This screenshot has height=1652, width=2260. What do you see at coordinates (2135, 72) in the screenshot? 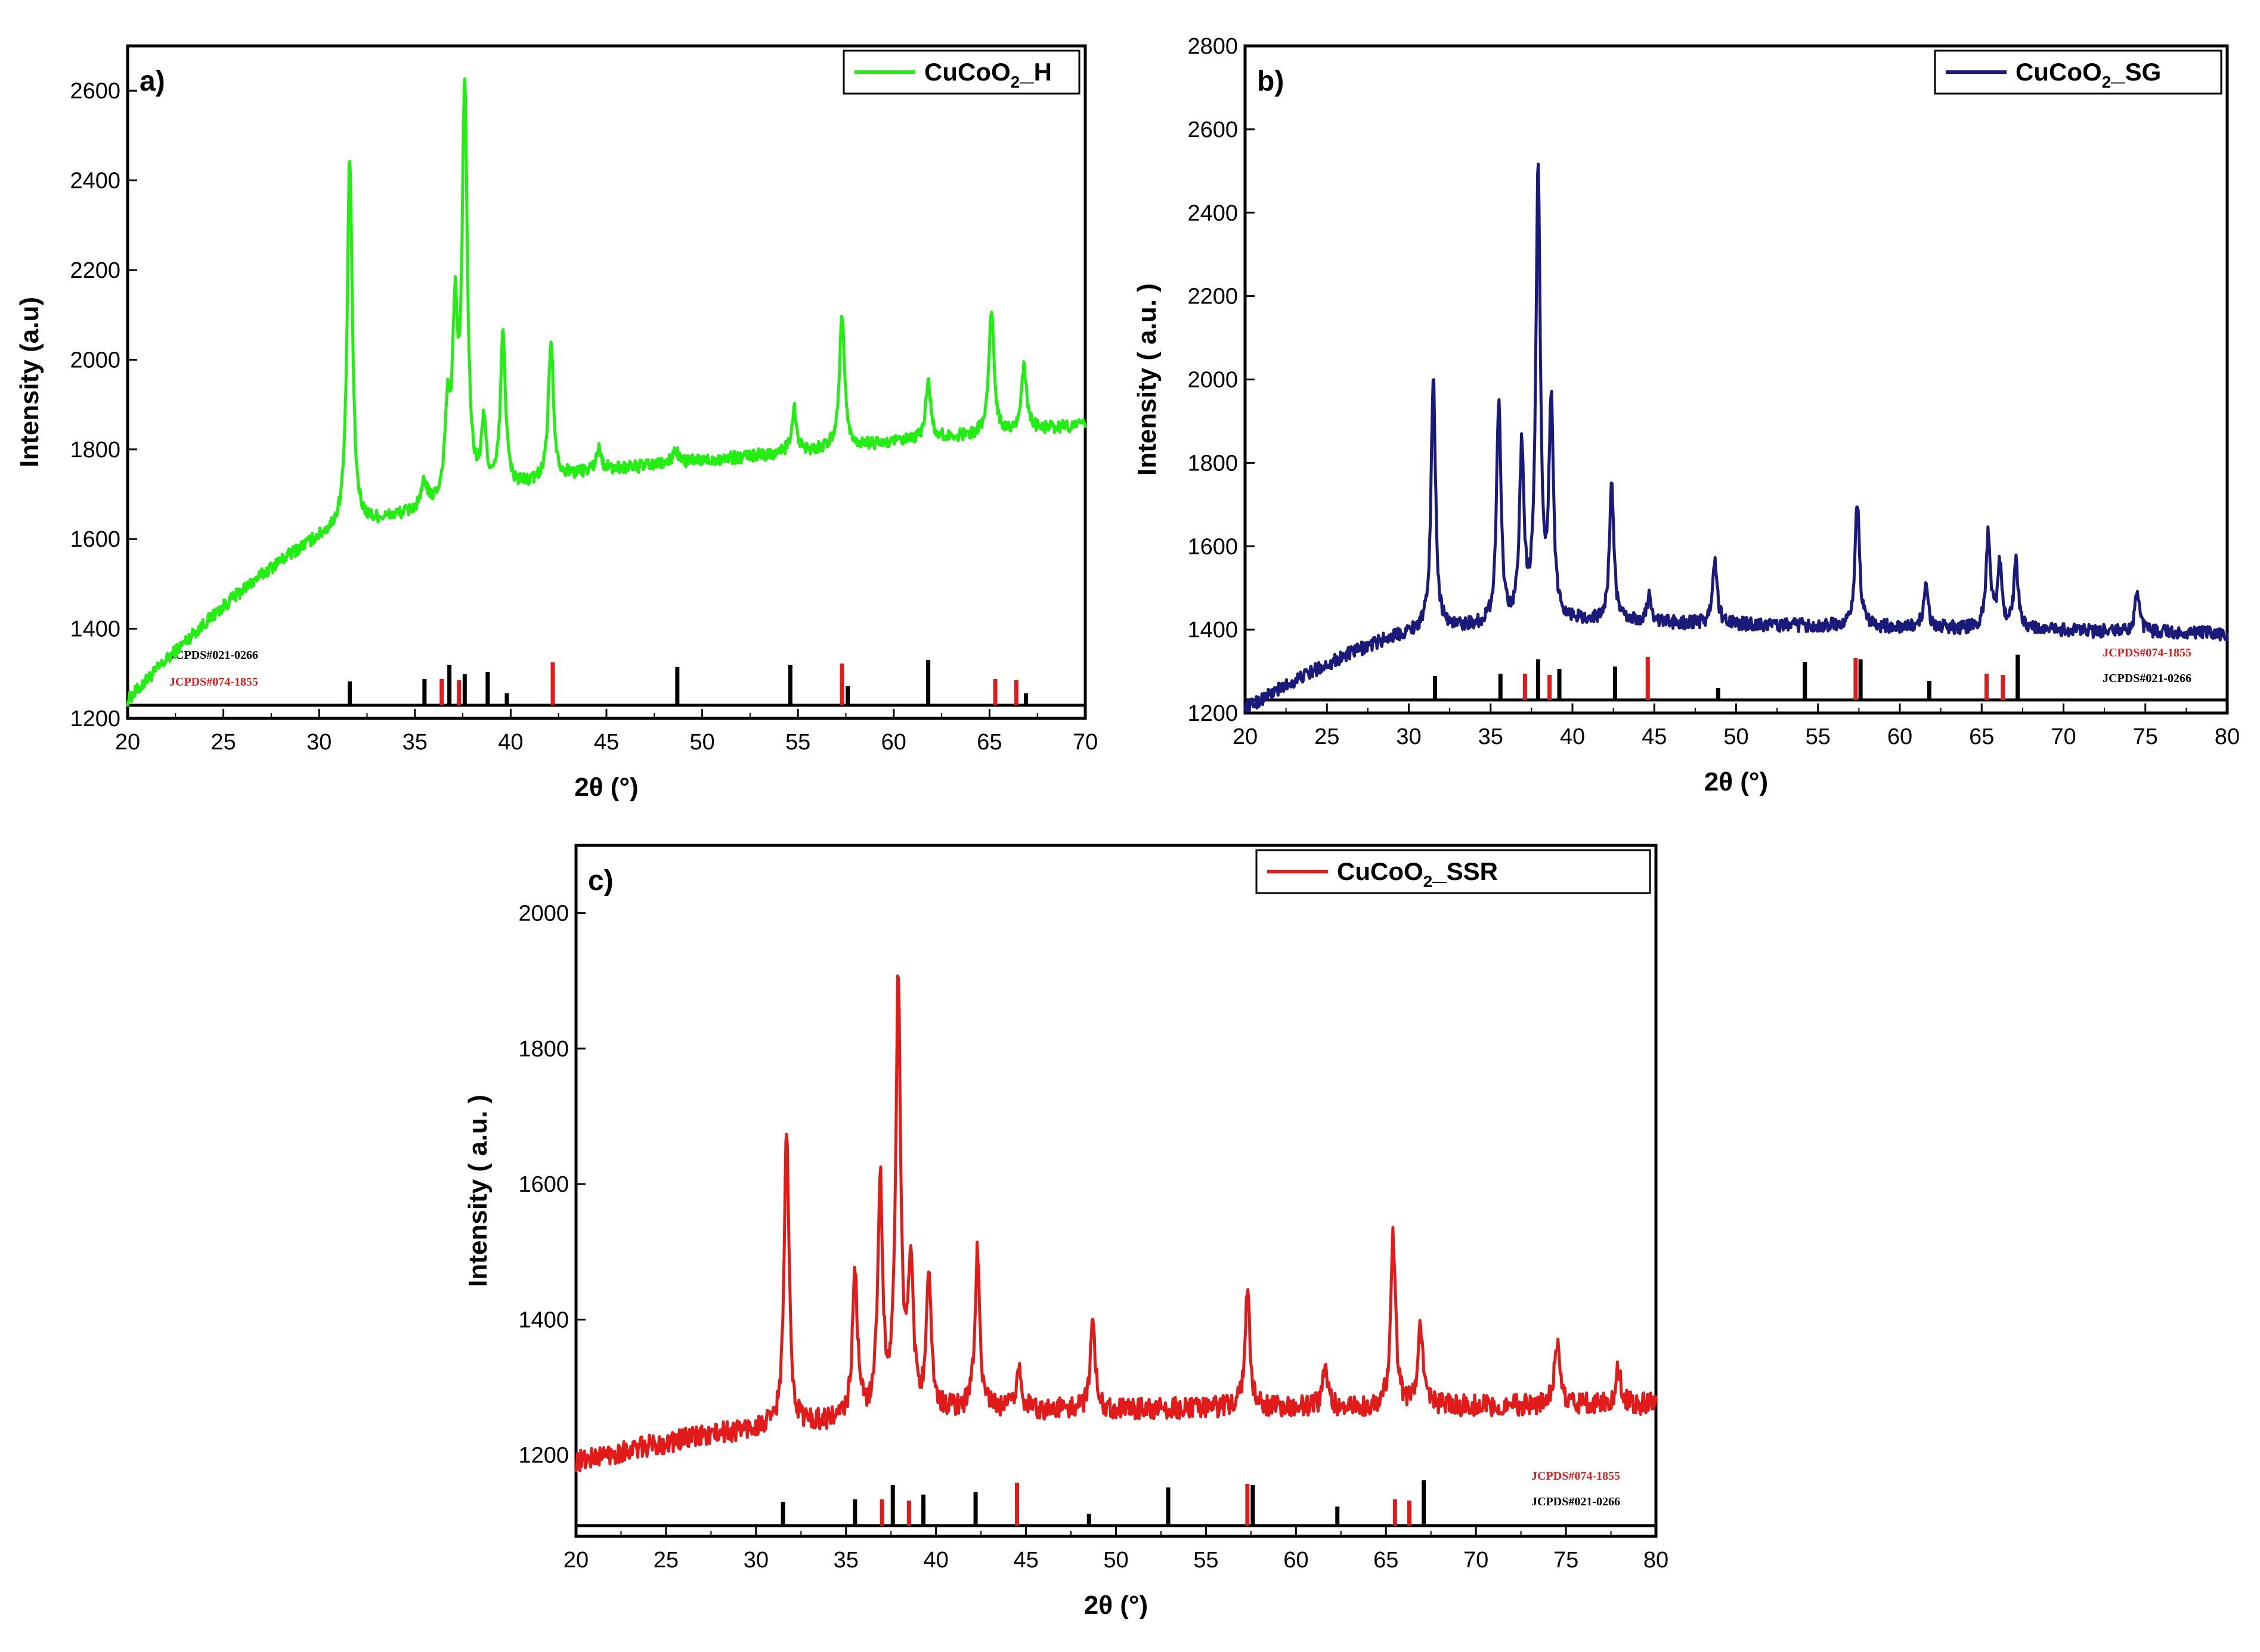
I see `legend-suffix: _SG` at bounding box center [2135, 72].